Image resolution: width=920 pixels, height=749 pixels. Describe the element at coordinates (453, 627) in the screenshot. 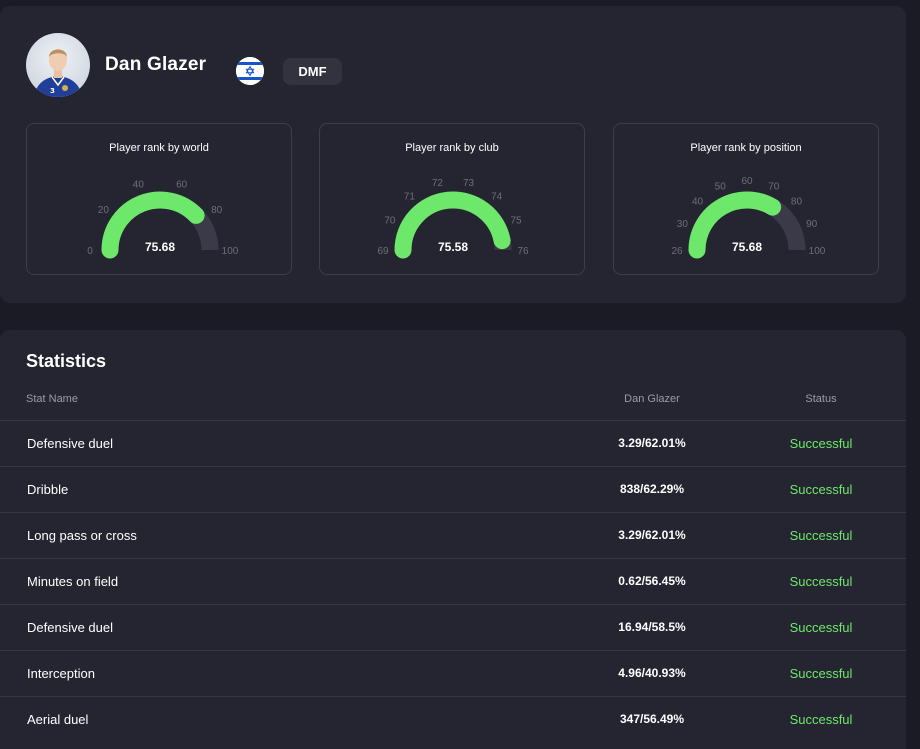

I see `table-row: Defensive duel 16.94/58.5% Successful` at that location.